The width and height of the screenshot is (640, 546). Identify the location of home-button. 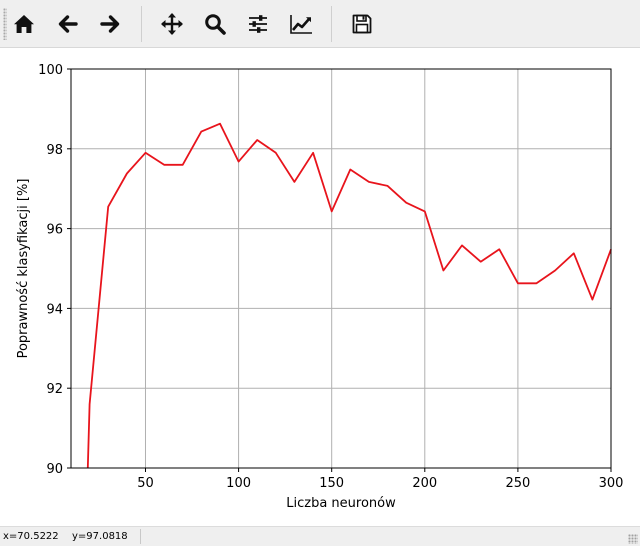
(24, 24).